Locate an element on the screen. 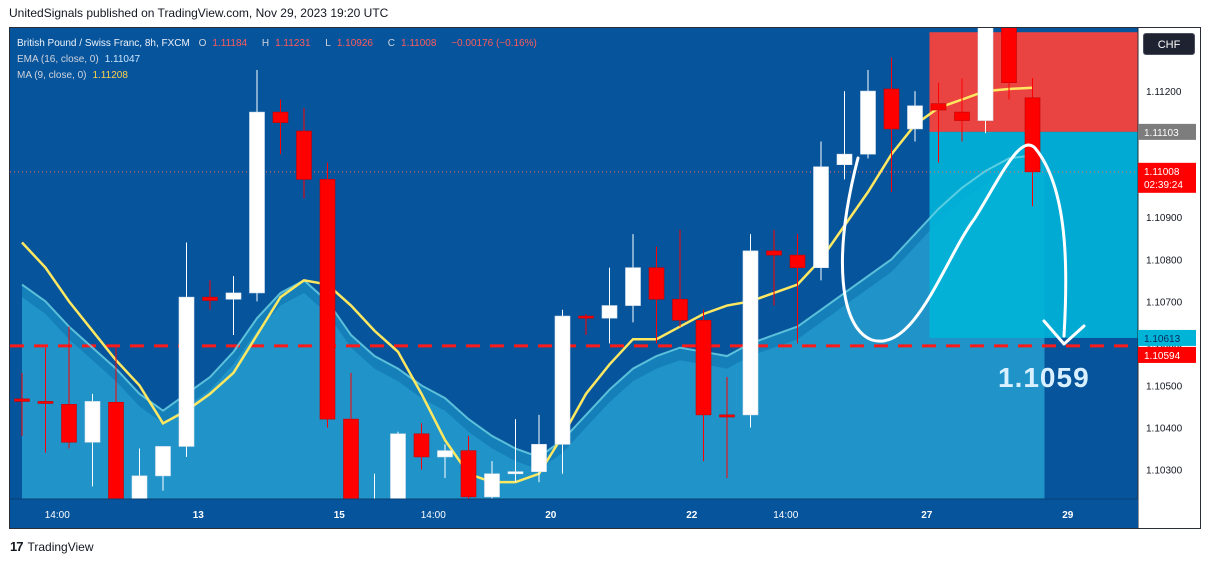 The image size is (1211, 564). y-tick-label: 1.10500 is located at coordinates (1164, 386).